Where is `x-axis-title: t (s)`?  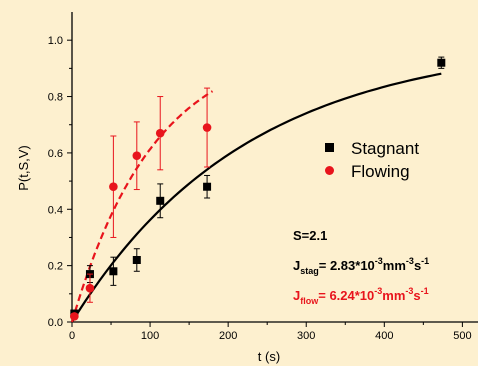
x-axis-title: t (s) is located at coordinates (269, 356).